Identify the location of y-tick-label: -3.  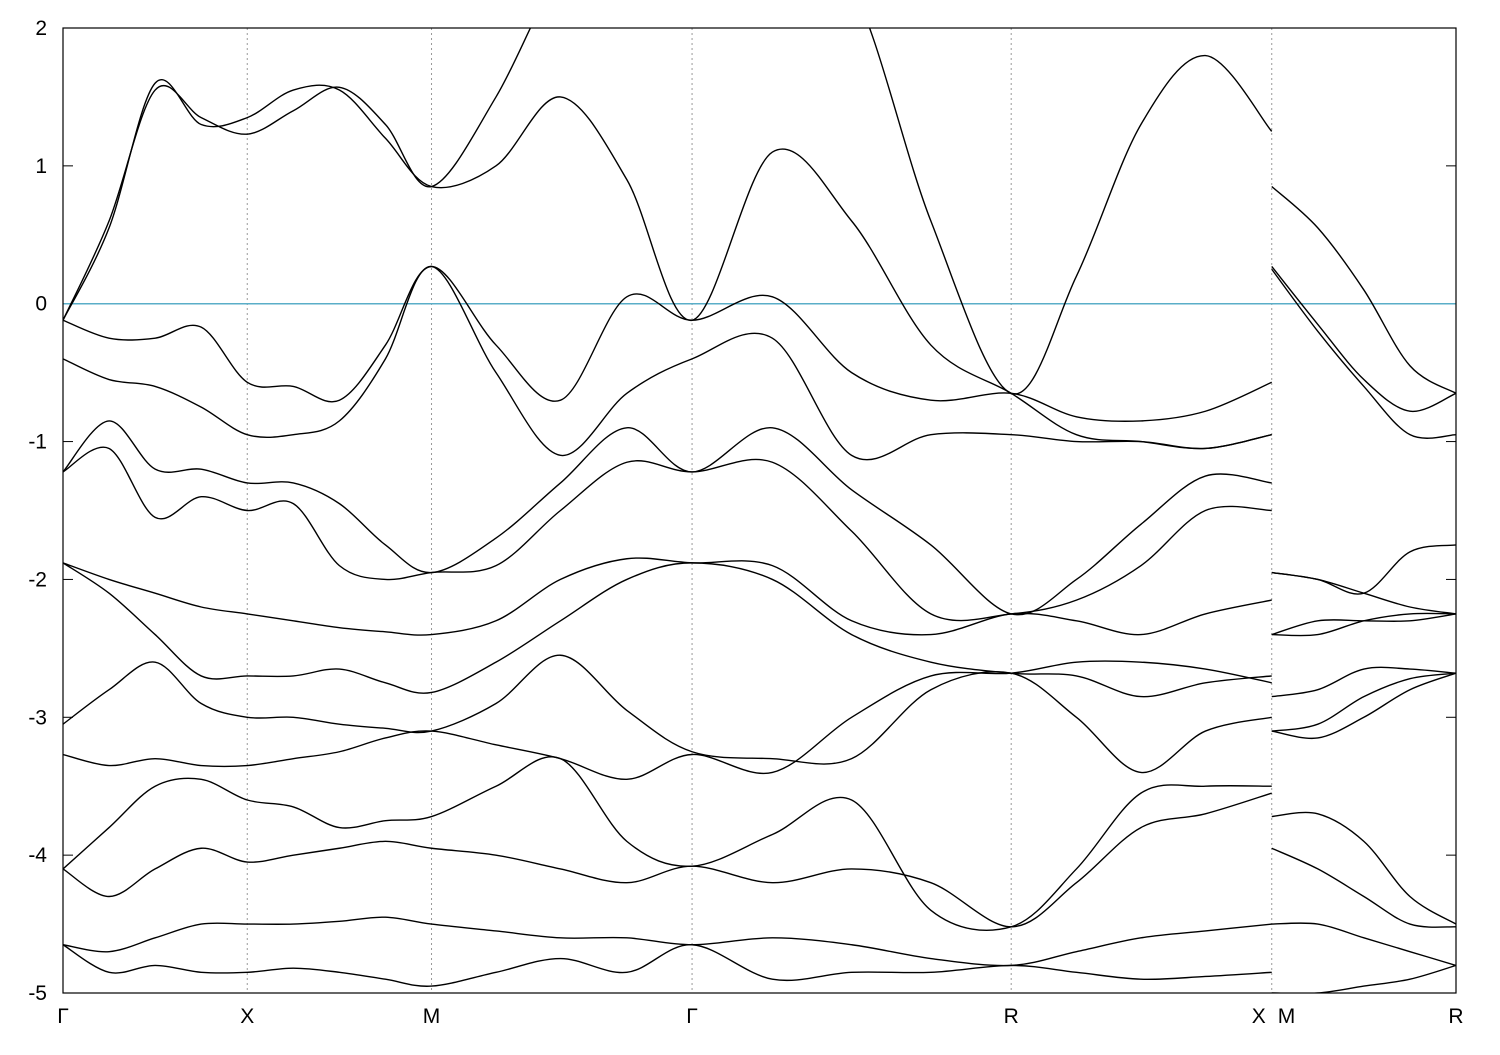
(37, 717).